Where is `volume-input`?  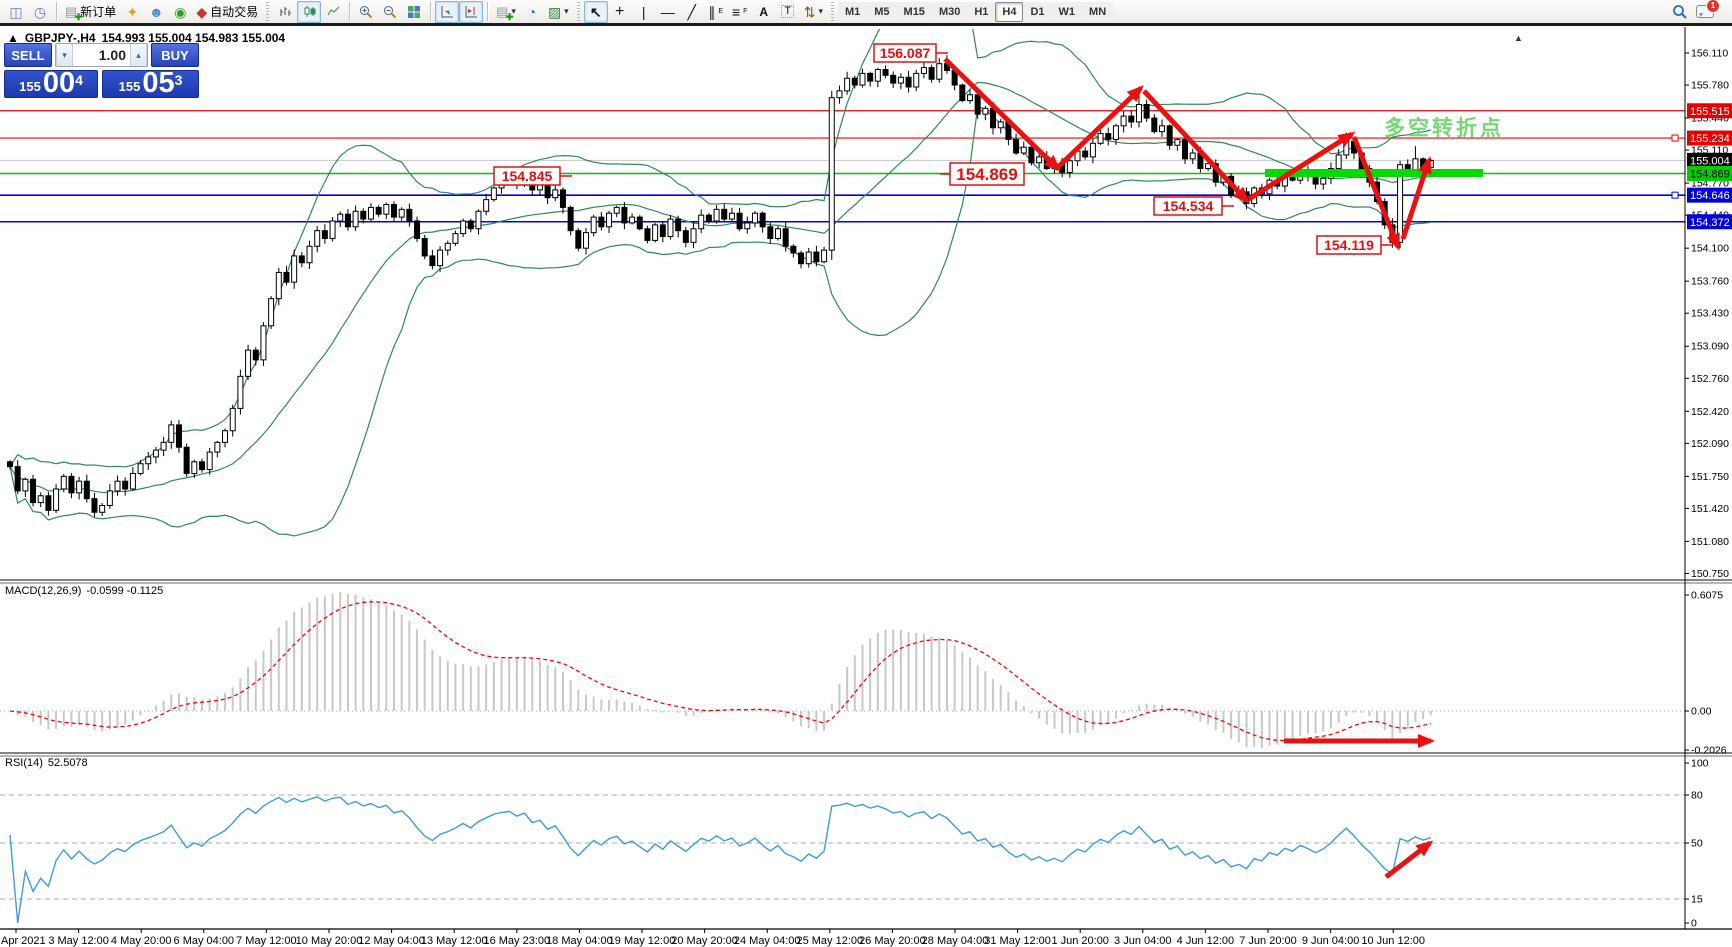
volume-input is located at coordinates (101, 55).